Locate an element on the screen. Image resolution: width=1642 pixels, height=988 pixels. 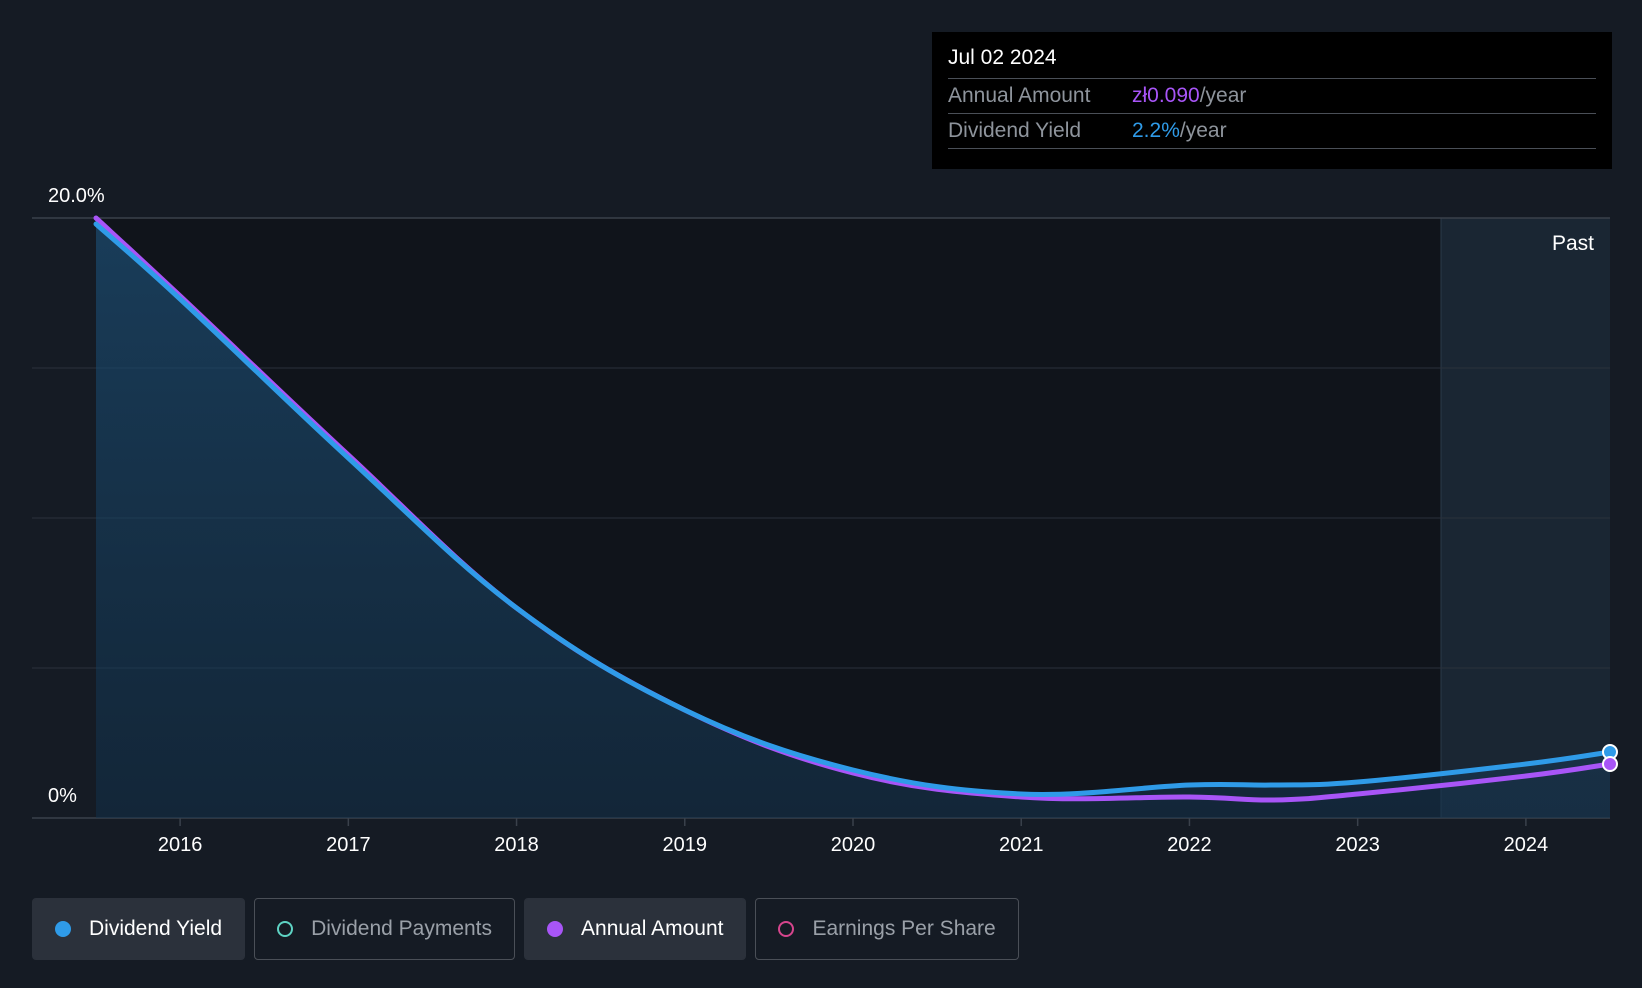
legend-item-dividend-yield: Dividend Yield is located at coordinates (139, 929).